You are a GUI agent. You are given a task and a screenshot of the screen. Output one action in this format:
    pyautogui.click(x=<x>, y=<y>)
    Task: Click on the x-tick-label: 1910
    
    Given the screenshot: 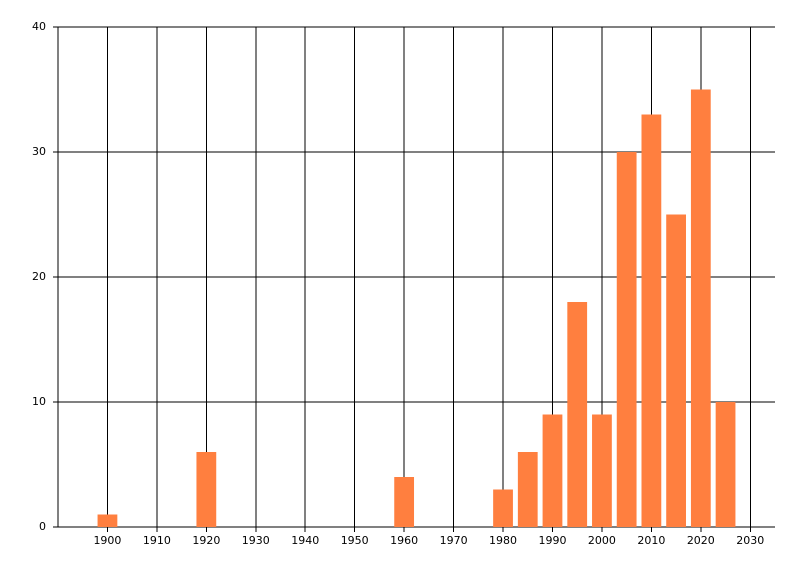 What is the action you would take?
    pyautogui.click(x=157, y=540)
    